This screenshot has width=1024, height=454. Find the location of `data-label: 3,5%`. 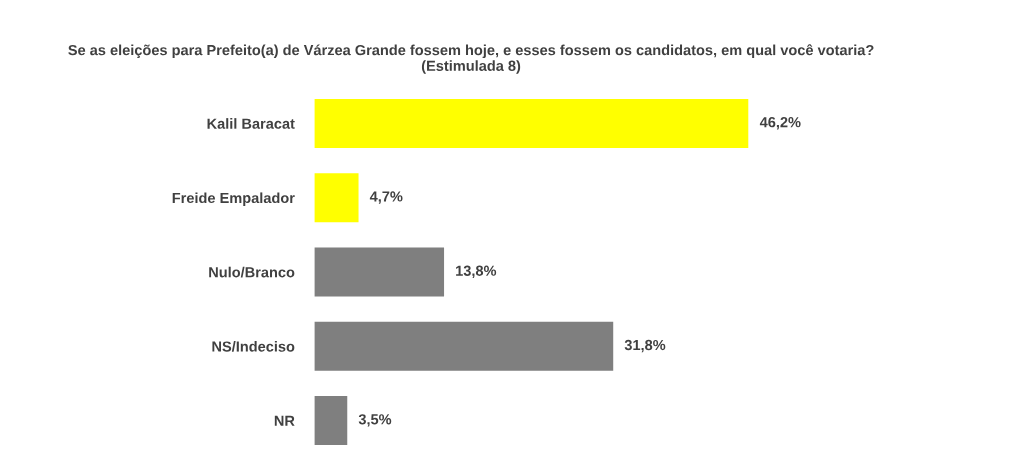

data-label: 3,5% is located at coordinates (375, 420).